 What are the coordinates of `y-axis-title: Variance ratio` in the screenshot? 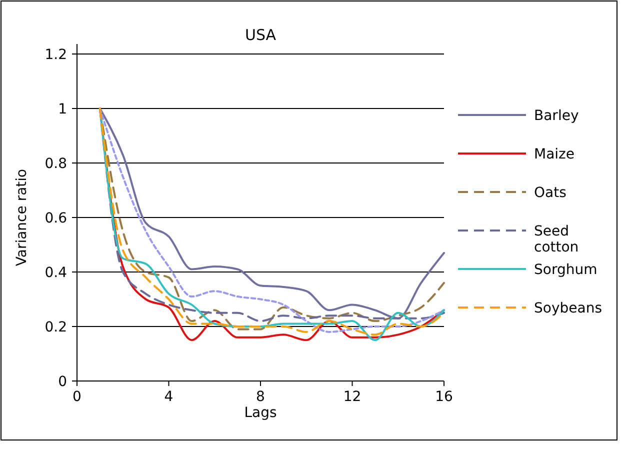 It's located at (22, 217).